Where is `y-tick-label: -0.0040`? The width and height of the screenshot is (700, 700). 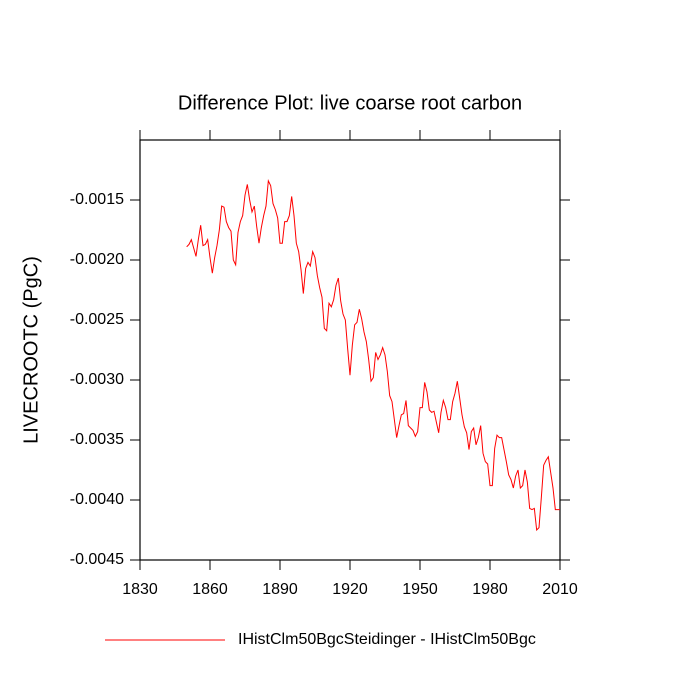
y-tick-label: -0.0040 is located at coordinates (97, 499).